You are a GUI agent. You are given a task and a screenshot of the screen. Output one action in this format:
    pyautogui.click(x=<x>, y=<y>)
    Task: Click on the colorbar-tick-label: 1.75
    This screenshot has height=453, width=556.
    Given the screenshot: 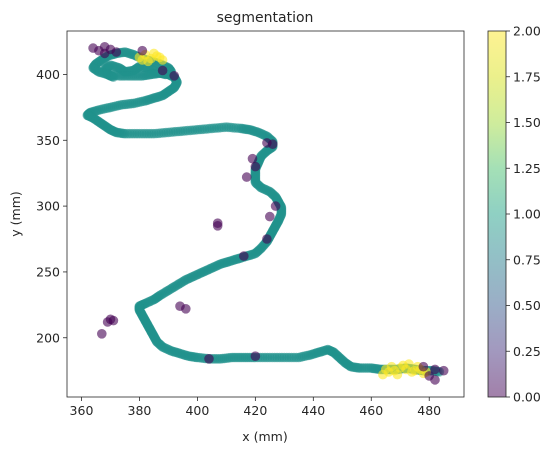 What is the action you would take?
    pyautogui.click(x=527, y=76)
    